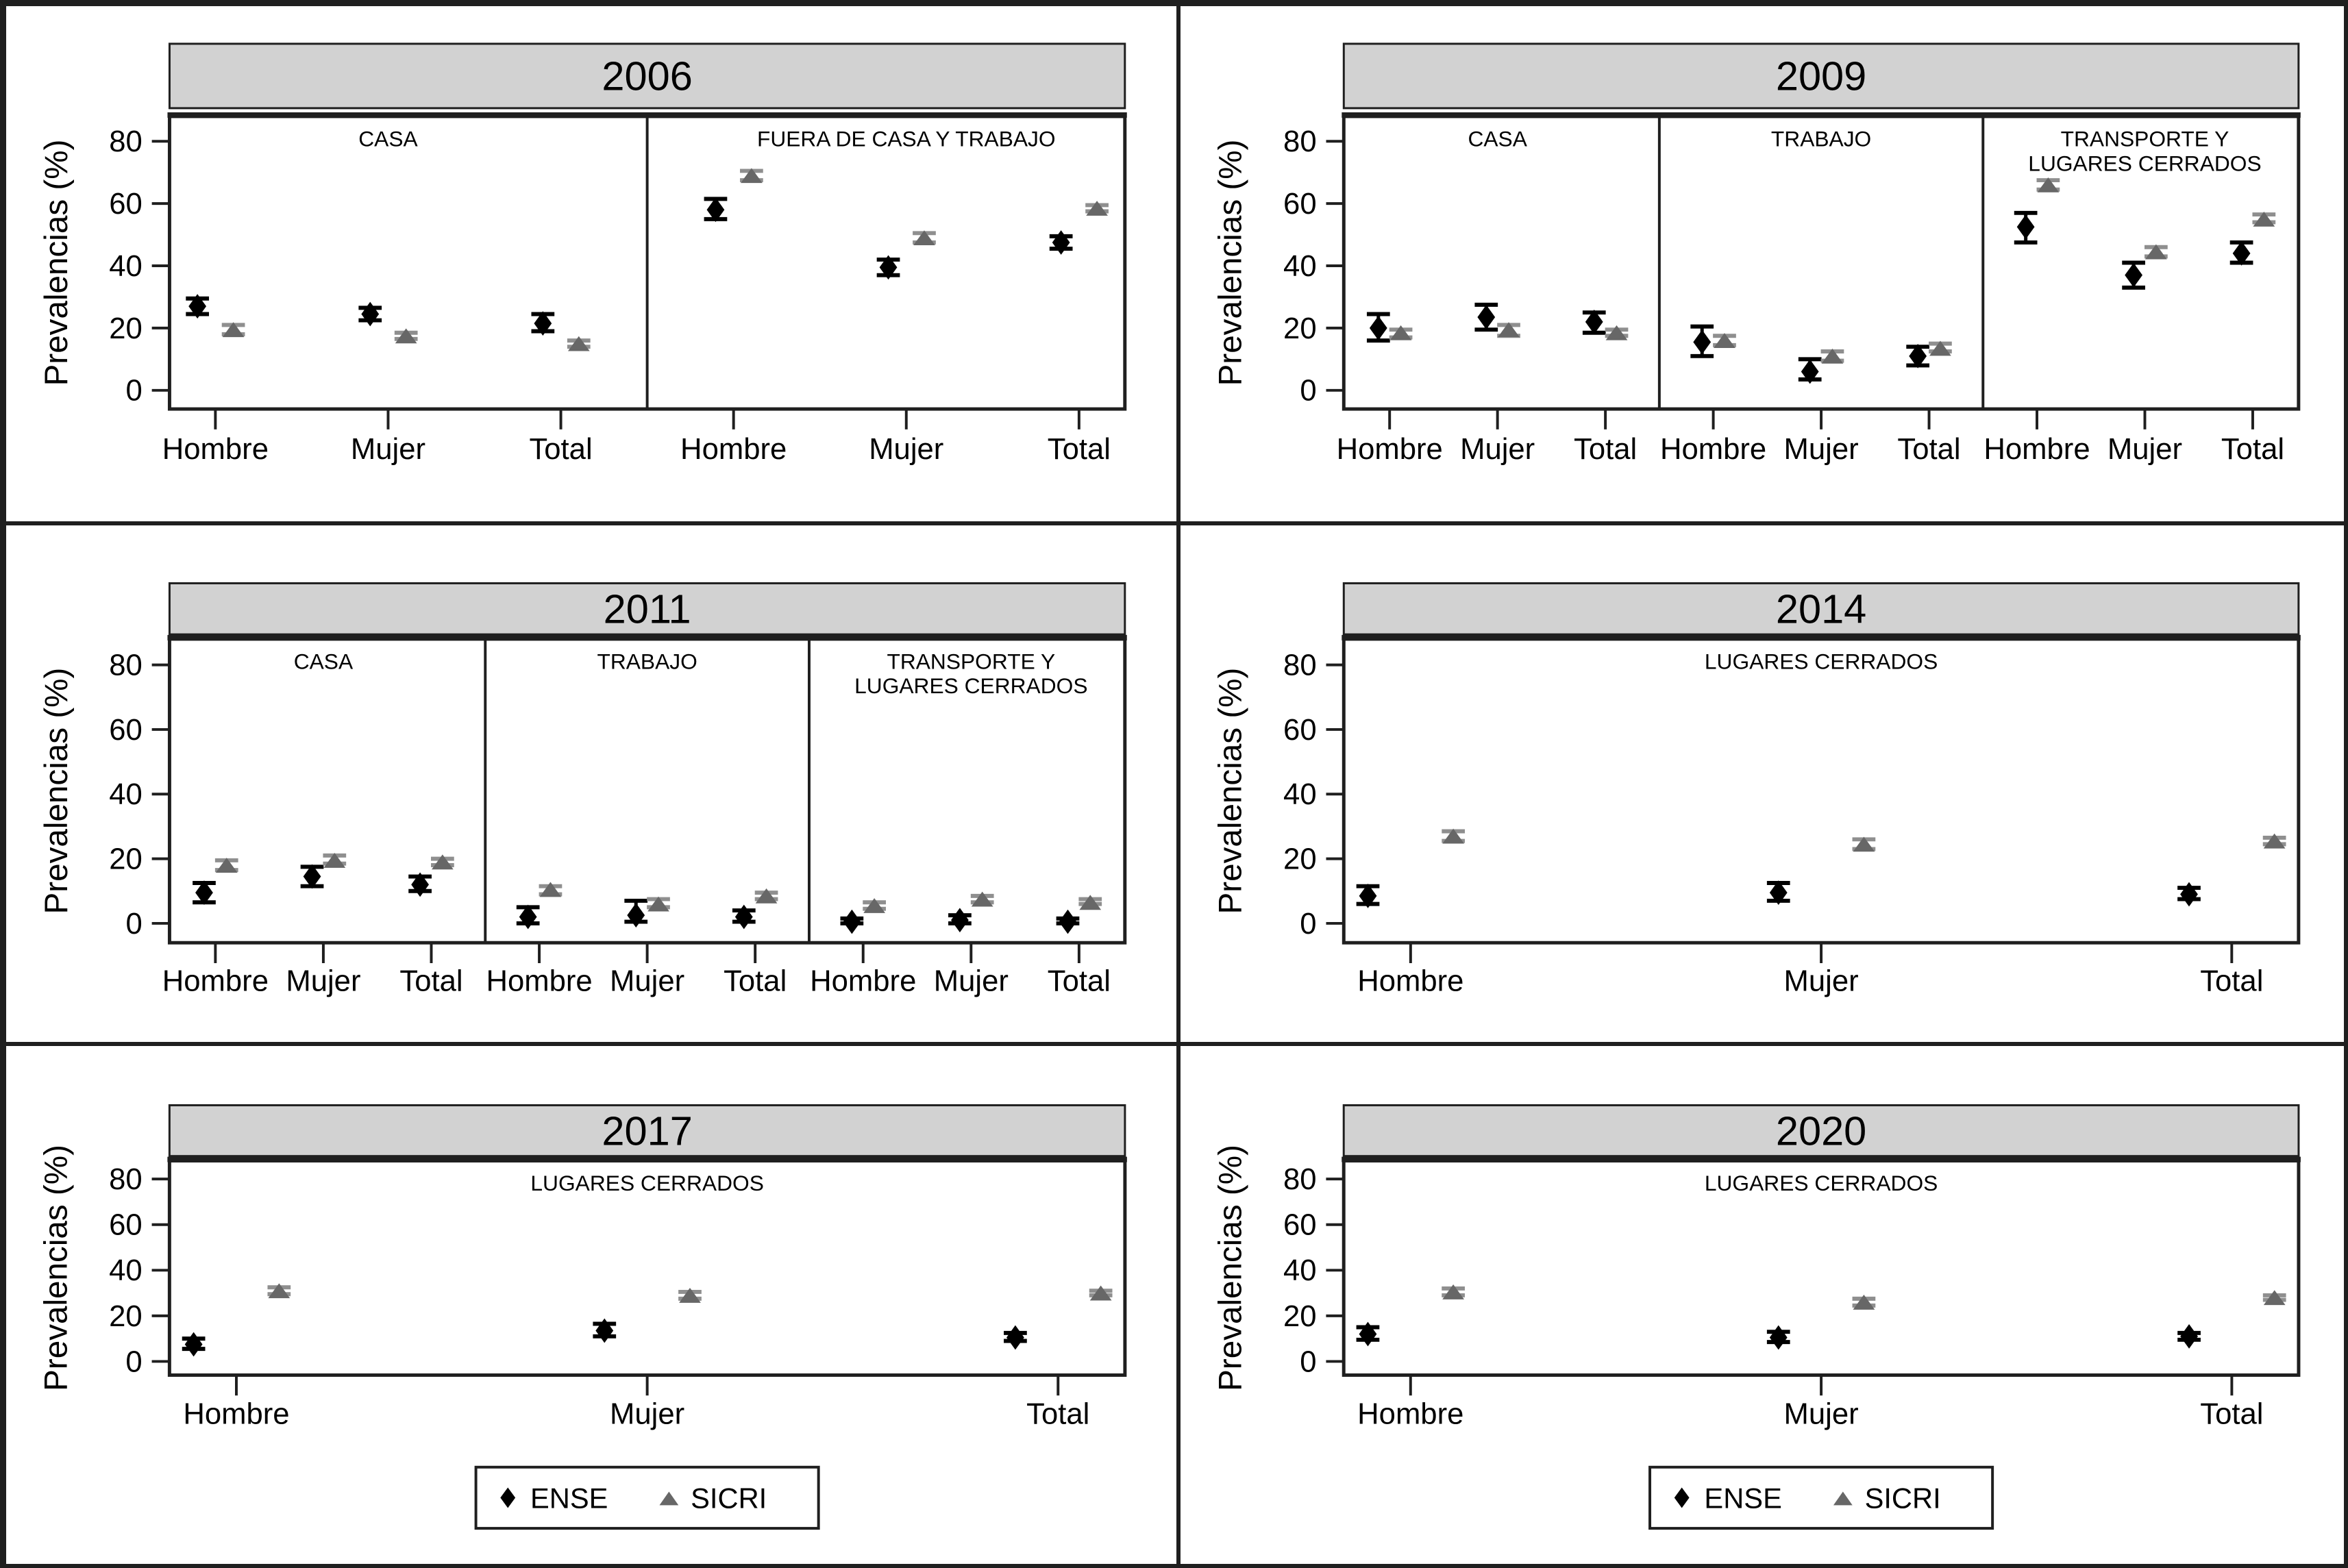  What do you see at coordinates (647, 1497) in the screenshot?
I see `legend-box` at bounding box center [647, 1497].